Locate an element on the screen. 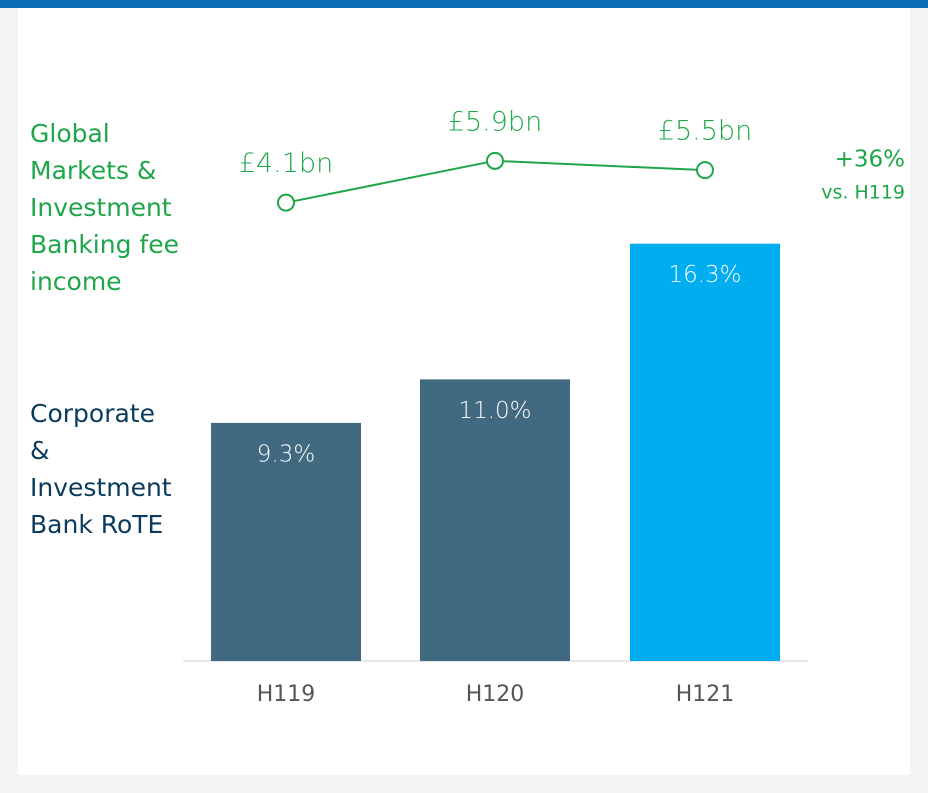  bar-value-label: 9.3% is located at coordinates (286, 454).